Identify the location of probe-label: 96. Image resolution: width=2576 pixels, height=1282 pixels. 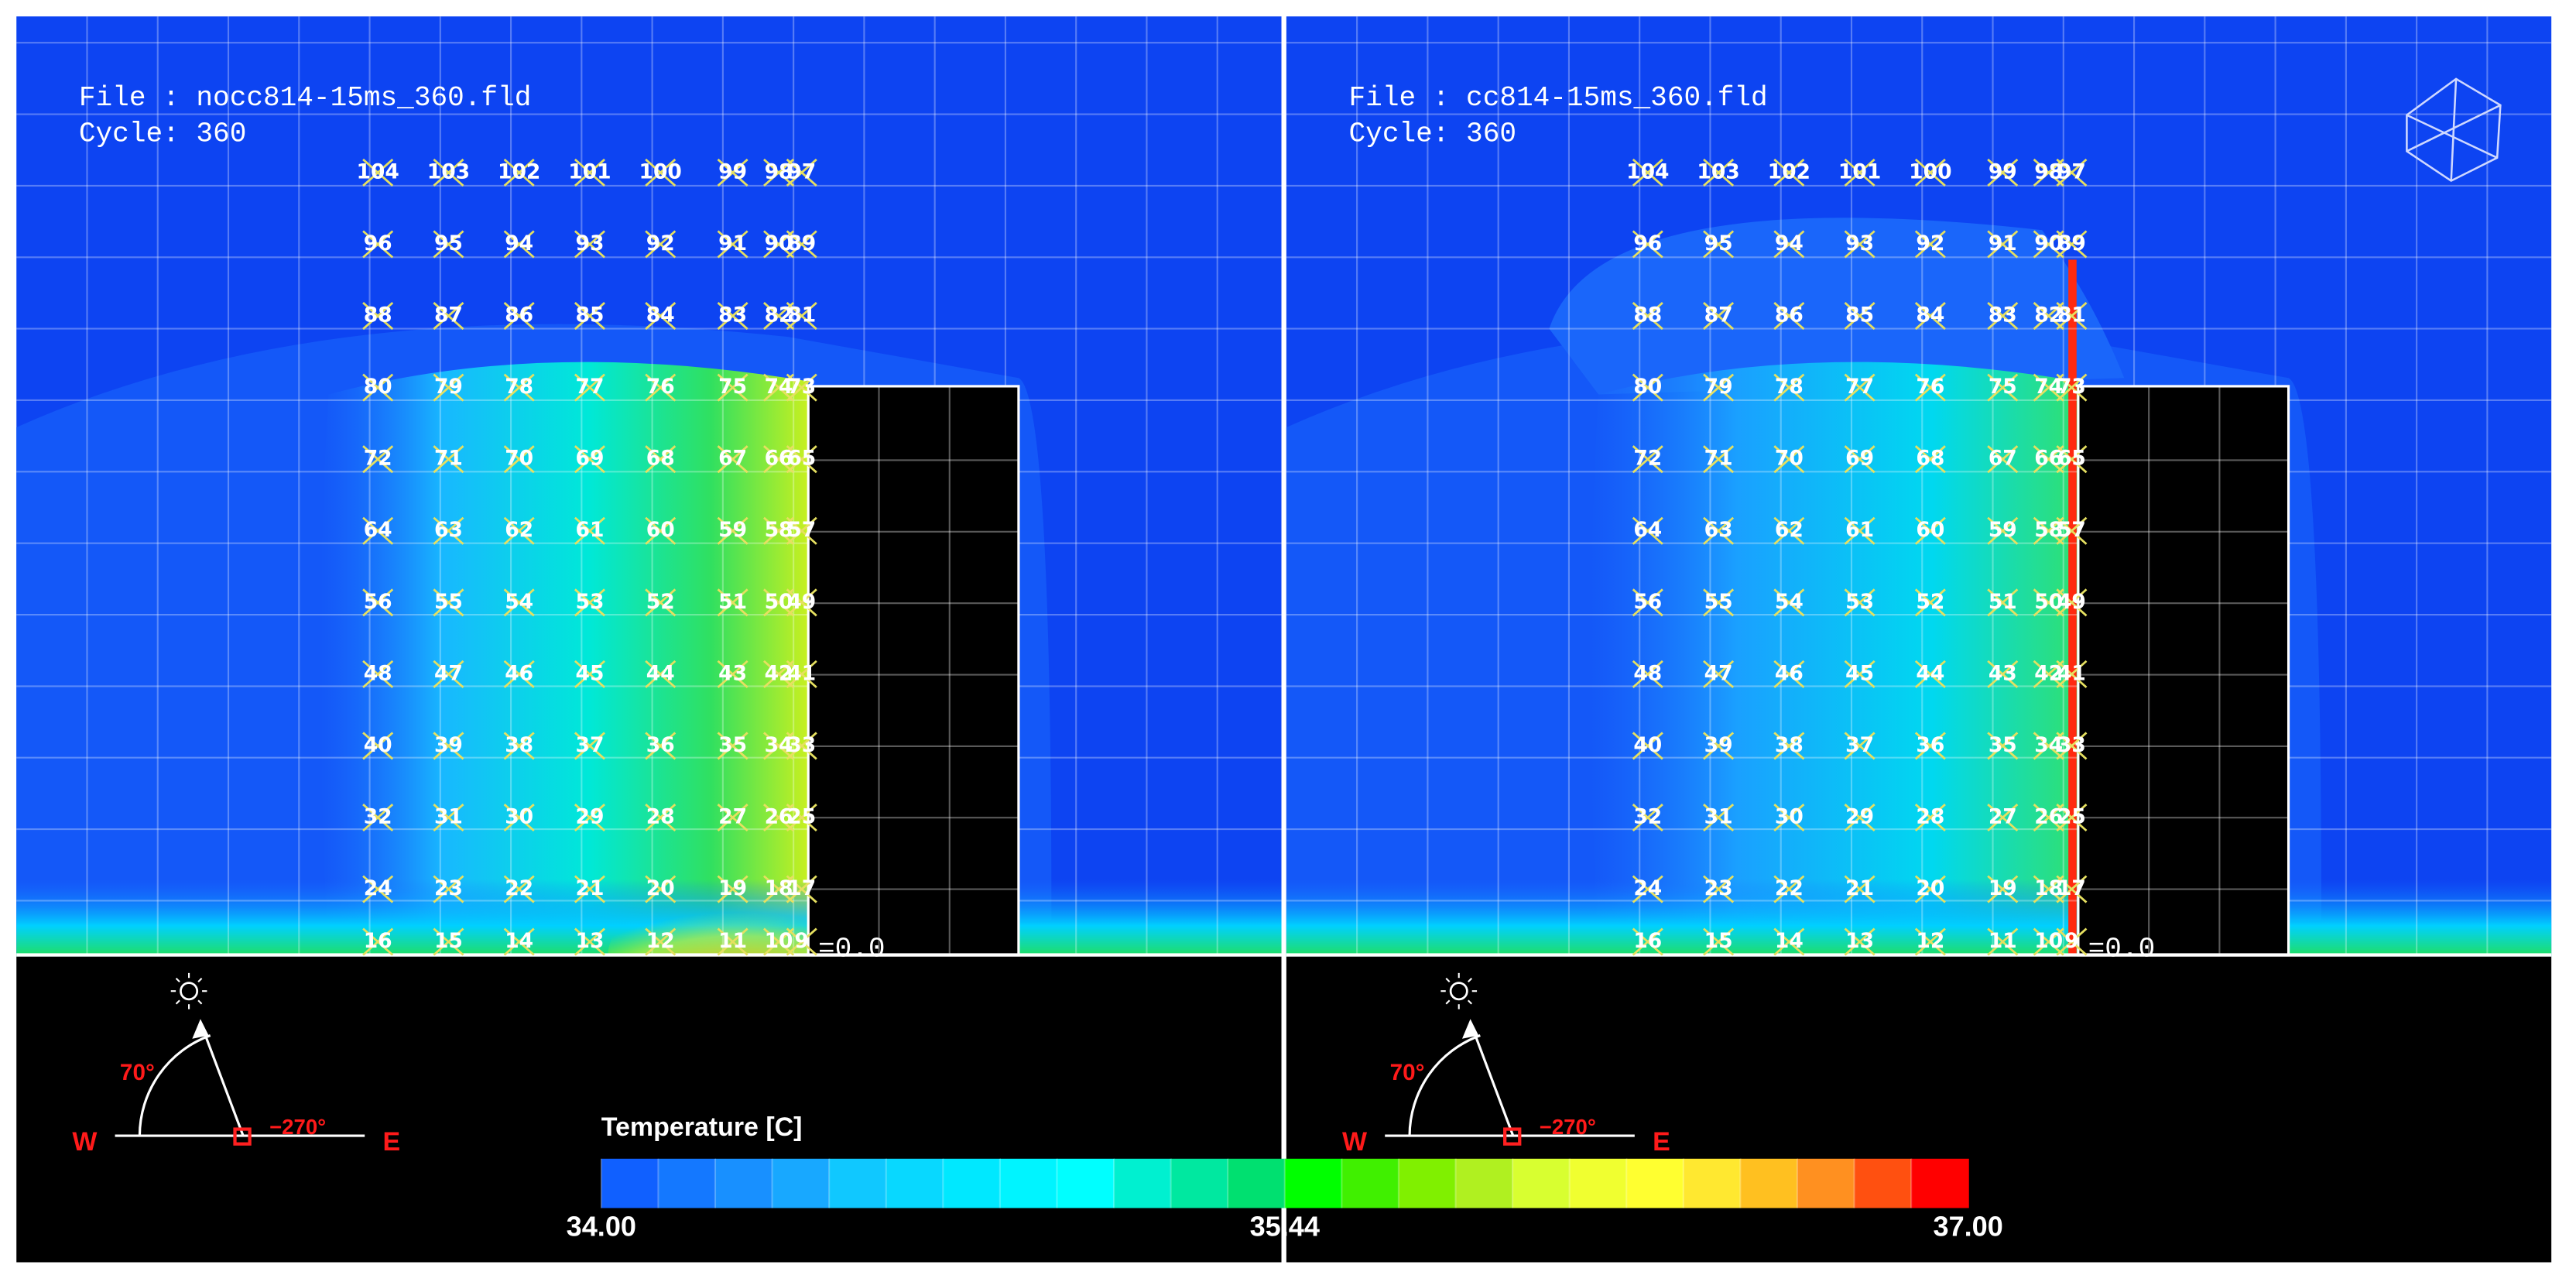
(378, 243).